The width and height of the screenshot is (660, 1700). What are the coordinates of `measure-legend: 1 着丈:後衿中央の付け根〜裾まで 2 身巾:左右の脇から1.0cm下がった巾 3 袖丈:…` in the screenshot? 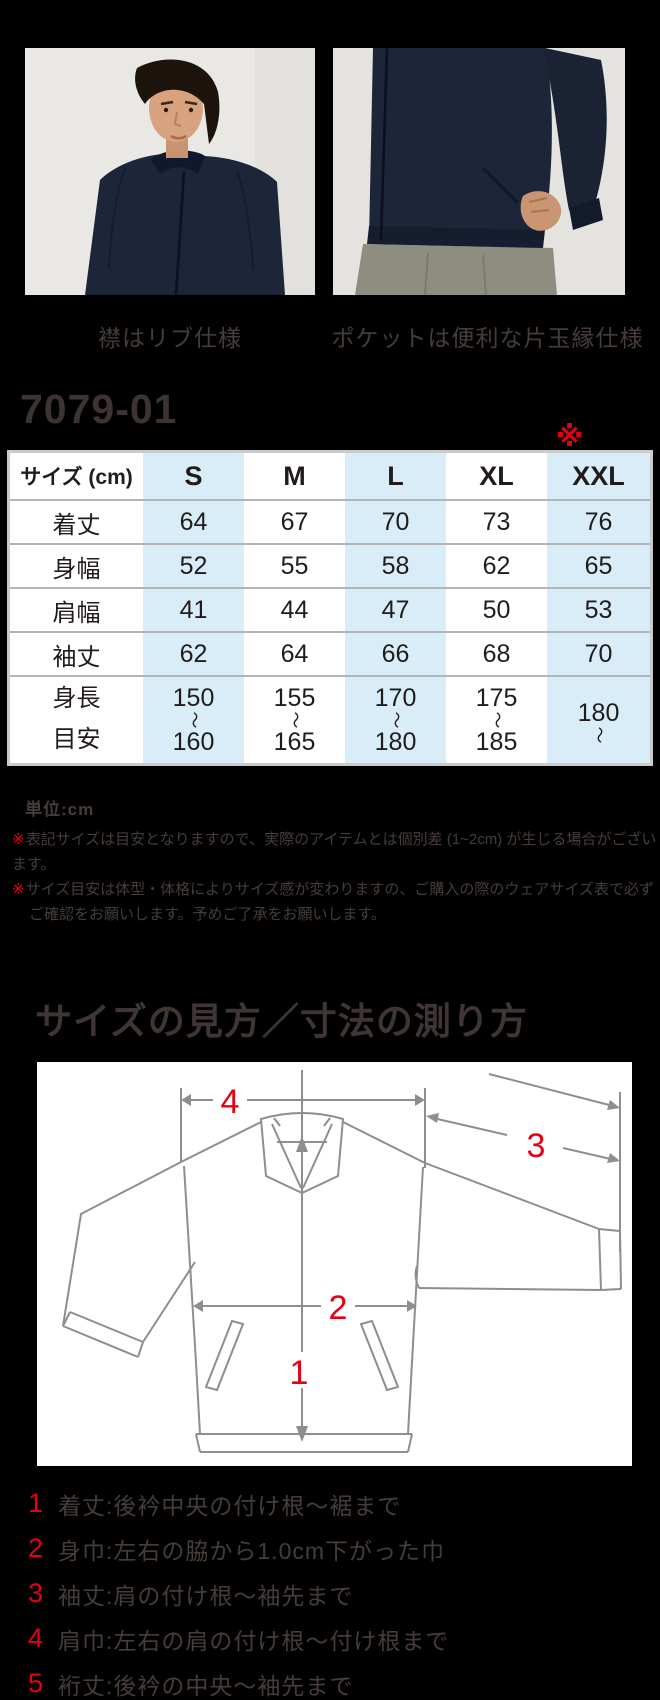 It's located at (338, 1590).